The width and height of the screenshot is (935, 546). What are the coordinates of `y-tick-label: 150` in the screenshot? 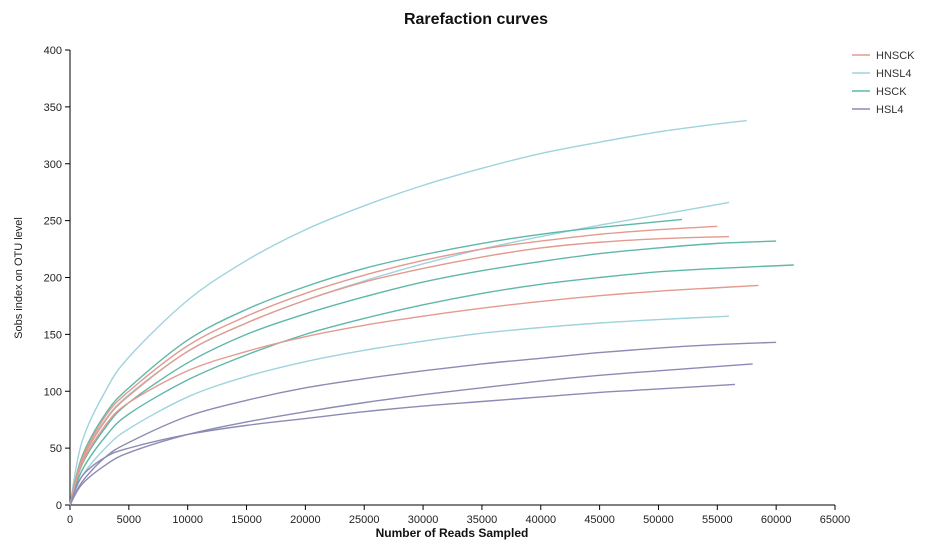 It's located at (53, 335).